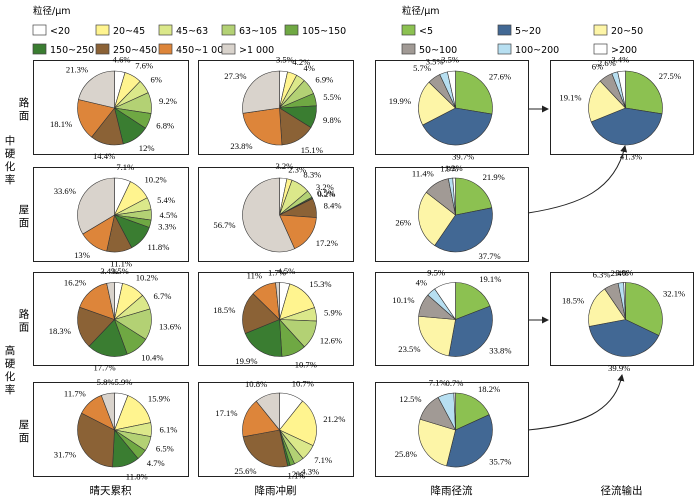 Image resolution: width=700 pixels, height=504 pixels. I want to click on pie-9: 19.1% 33.8% 23.5% 10.1%4%9.5%, so click(452, 312).